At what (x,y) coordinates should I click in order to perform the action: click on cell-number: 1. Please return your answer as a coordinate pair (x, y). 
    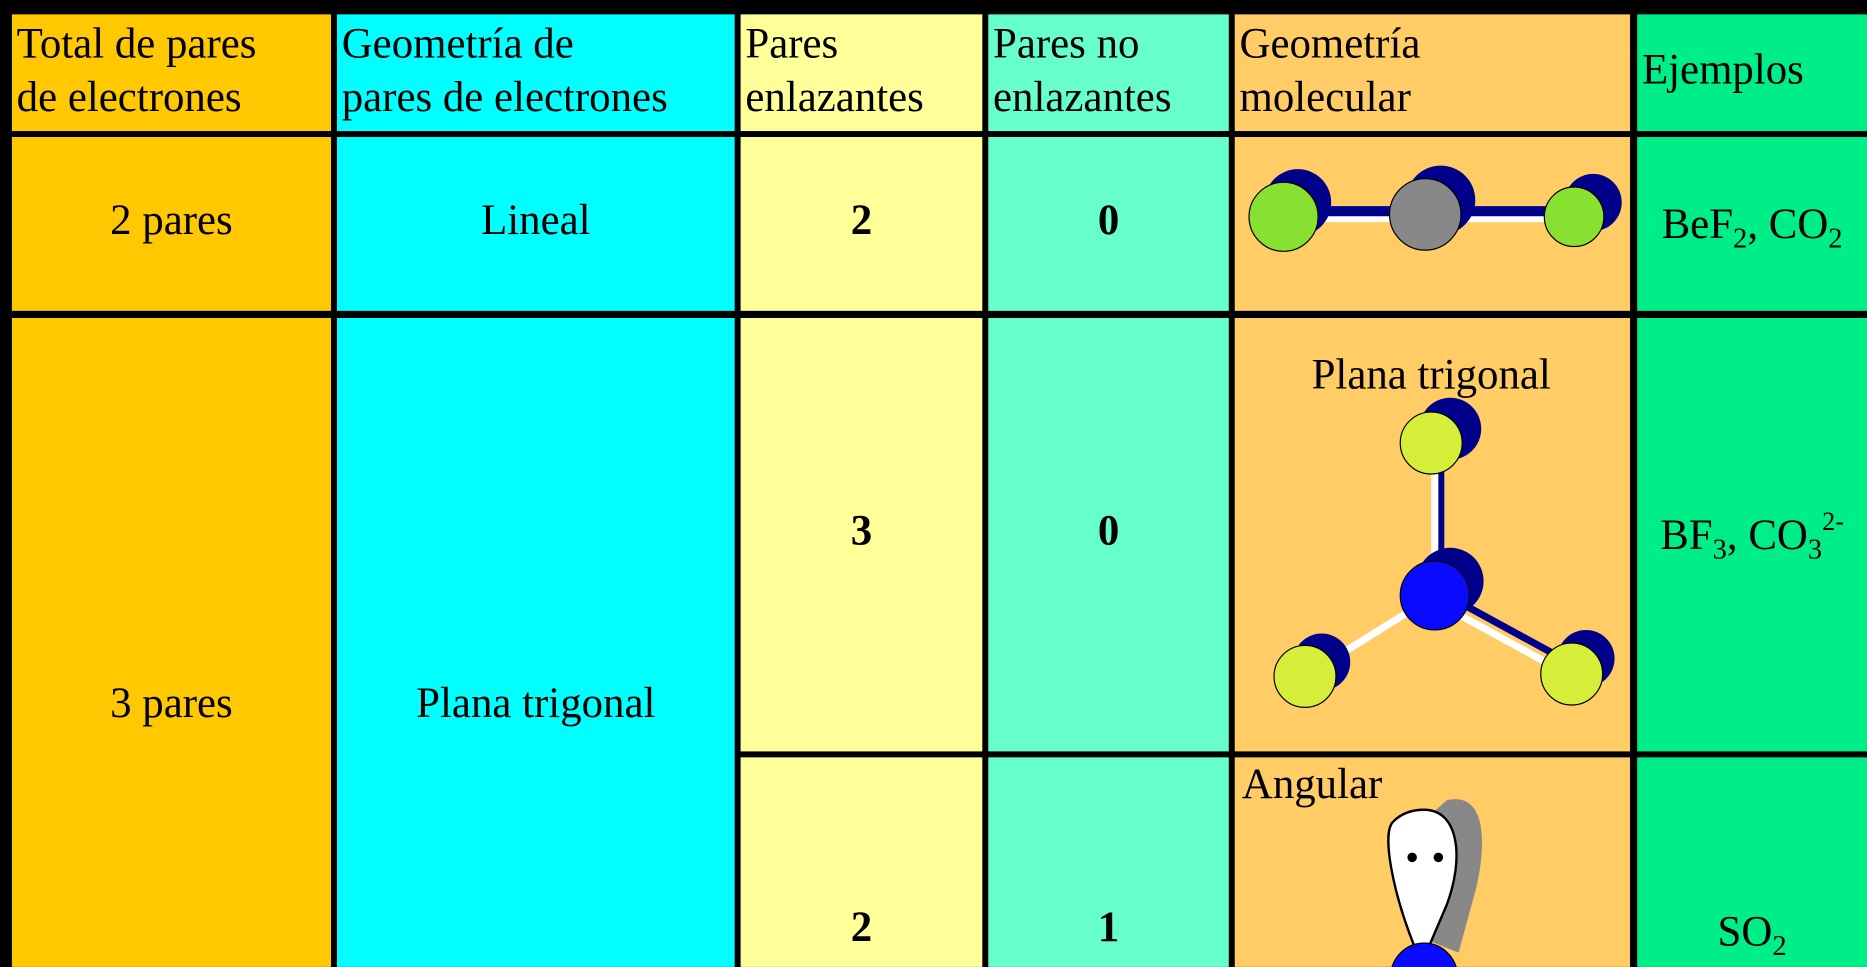
    Looking at the image, I should click on (1108, 927).